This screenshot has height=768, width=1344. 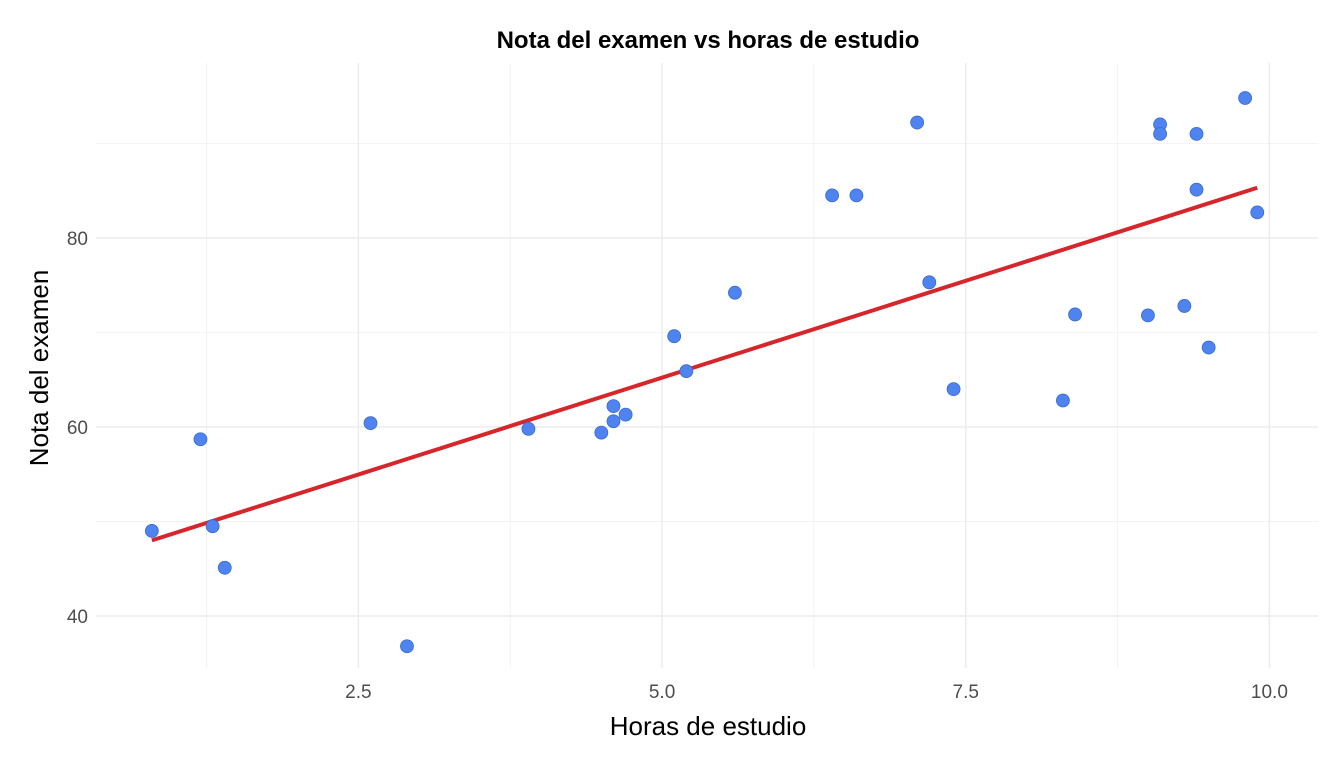 I want to click on x-tick-label: 5.0, so click(x=662, y=692).